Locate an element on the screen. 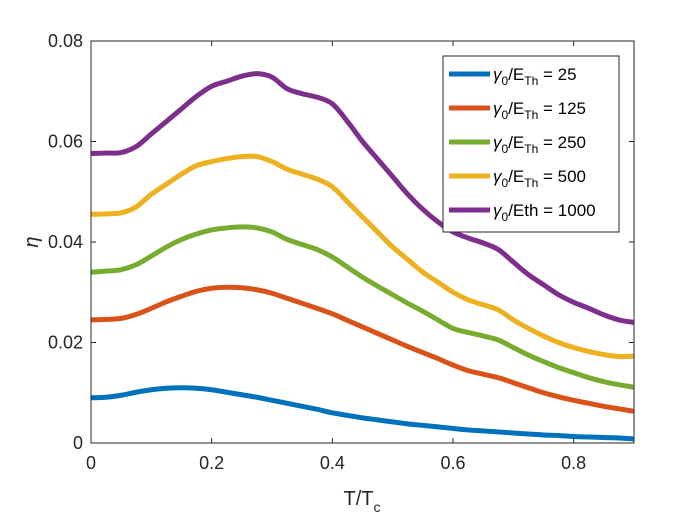  legend-label-3: γ0/ETh = 250 is located at coordinates (539, 144).